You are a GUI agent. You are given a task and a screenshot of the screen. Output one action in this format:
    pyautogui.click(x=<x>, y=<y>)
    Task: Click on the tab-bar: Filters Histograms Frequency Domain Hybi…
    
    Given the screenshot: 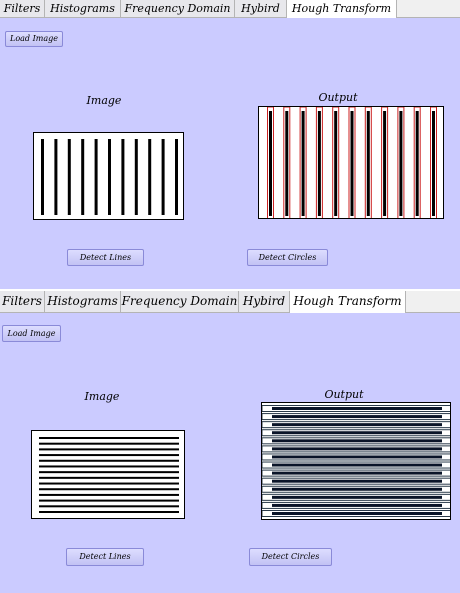 What is the action you would take?
    pyautogui.click(x=230, y=302)
    